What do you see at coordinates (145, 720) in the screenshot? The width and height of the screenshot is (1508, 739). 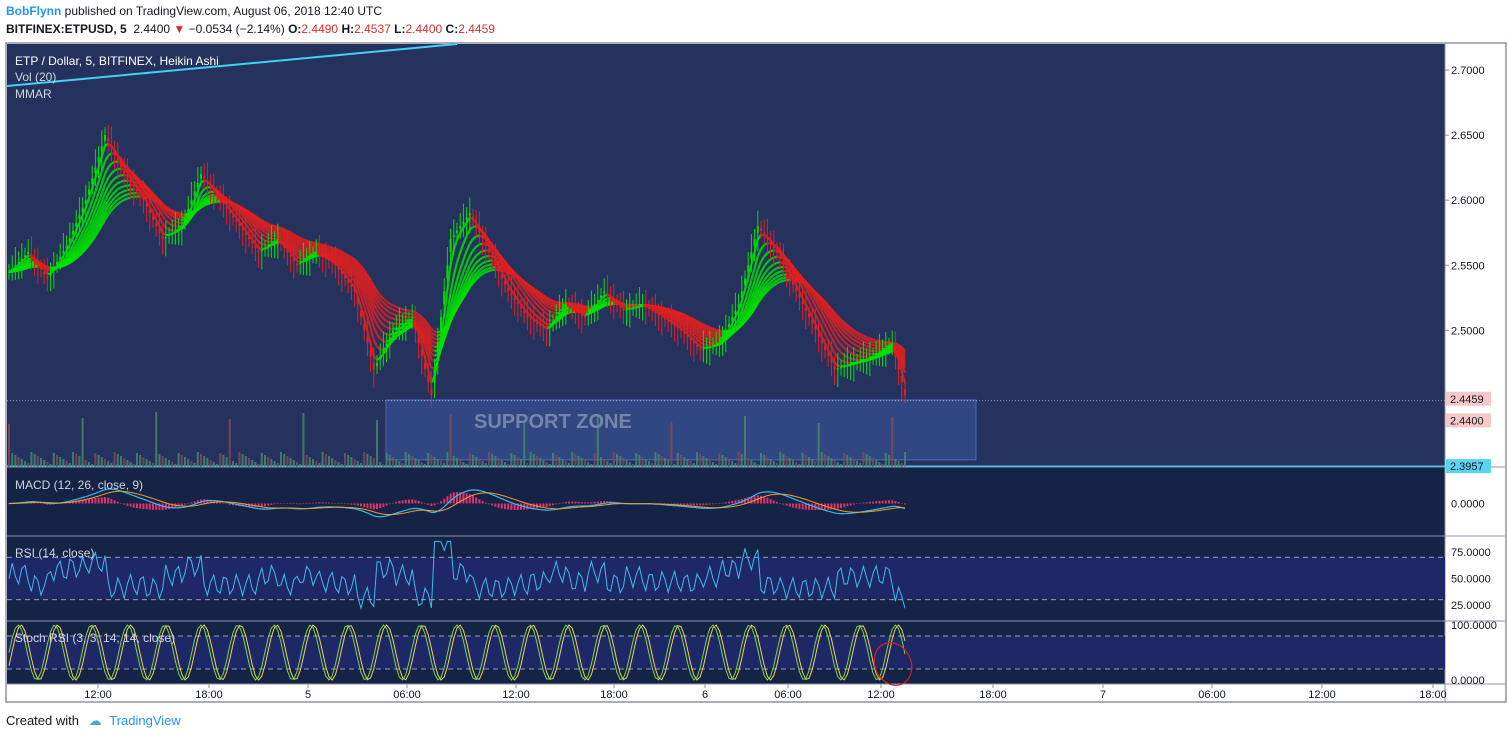 I see `tradingview-link: TradingView` at bounding box center [145, 720].